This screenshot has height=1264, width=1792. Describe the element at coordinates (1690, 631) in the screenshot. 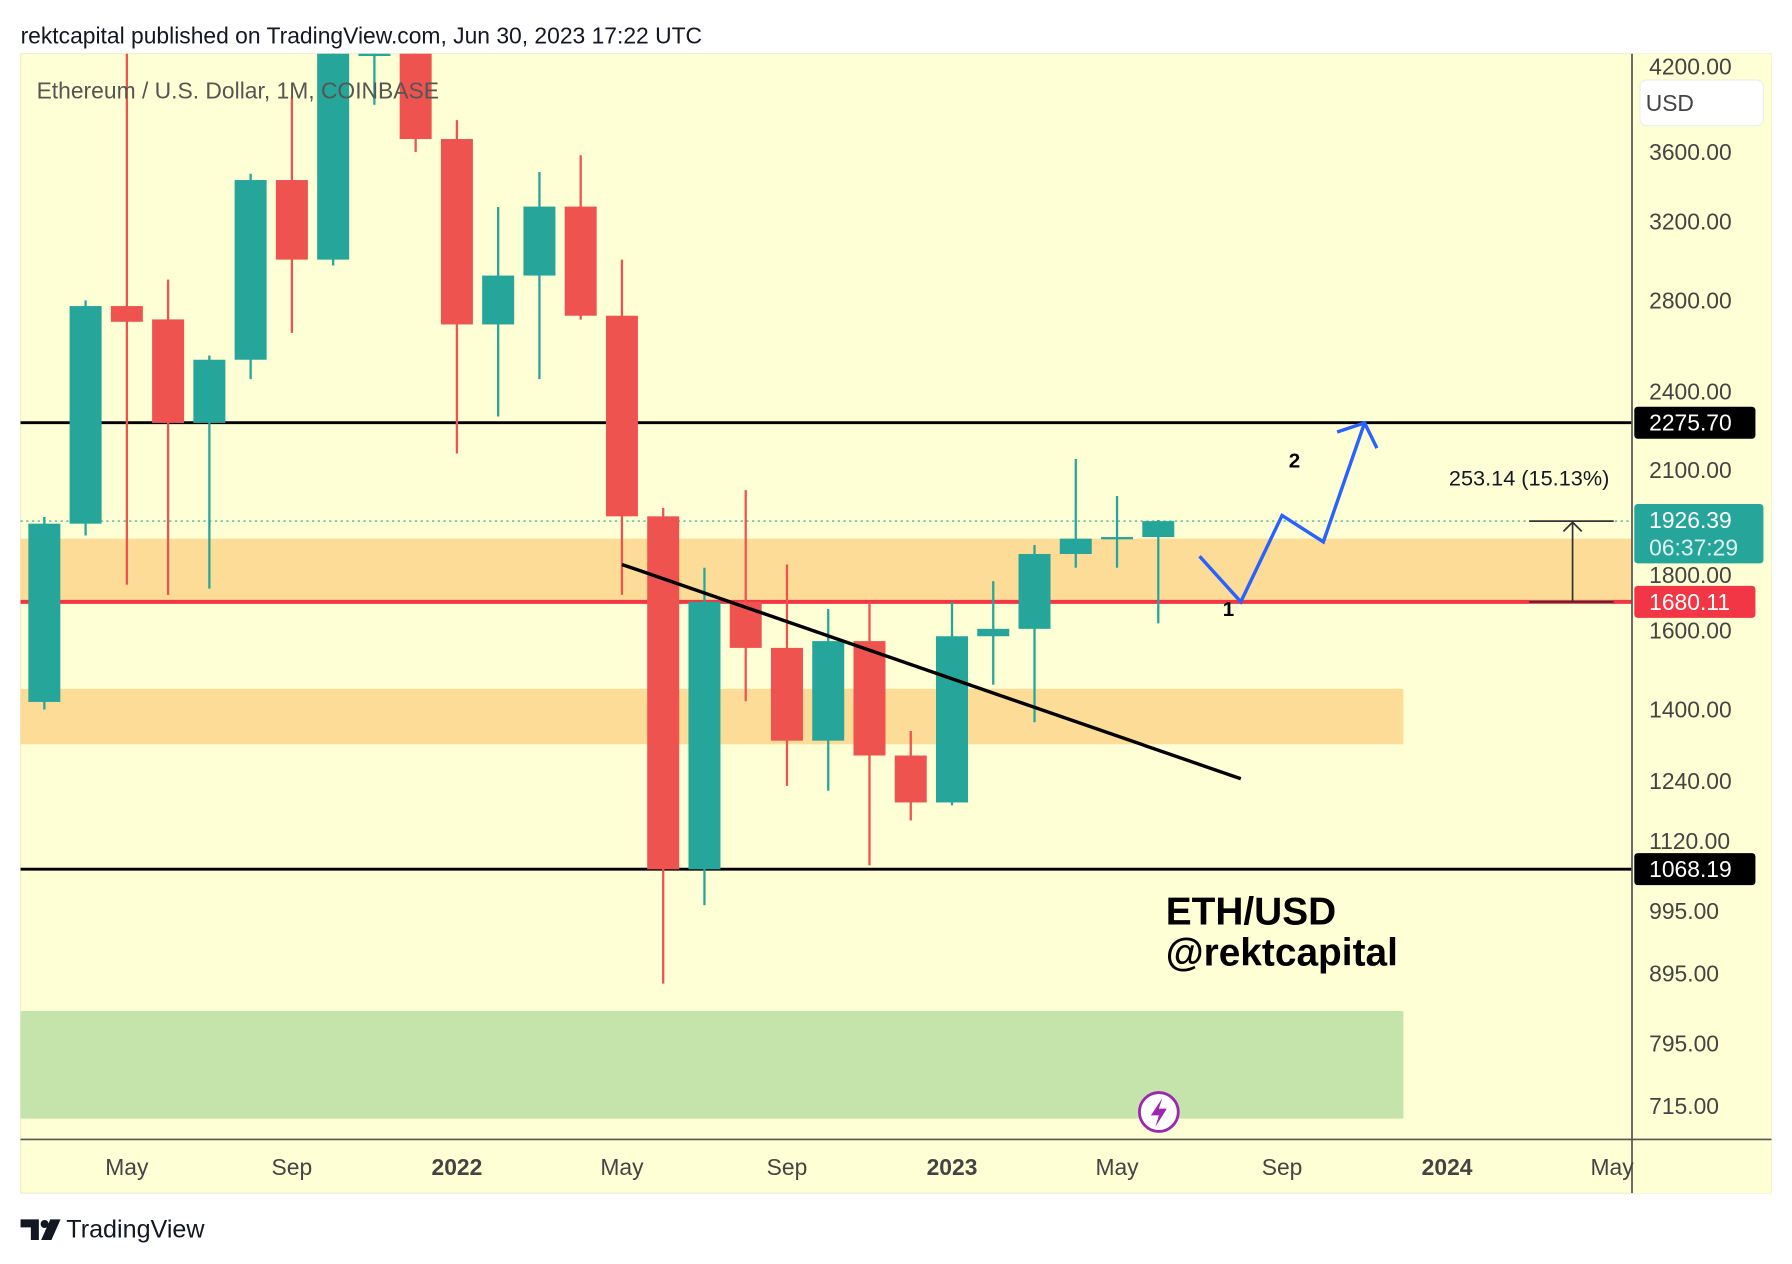

I see `price-tick: 1600.00` at that location.